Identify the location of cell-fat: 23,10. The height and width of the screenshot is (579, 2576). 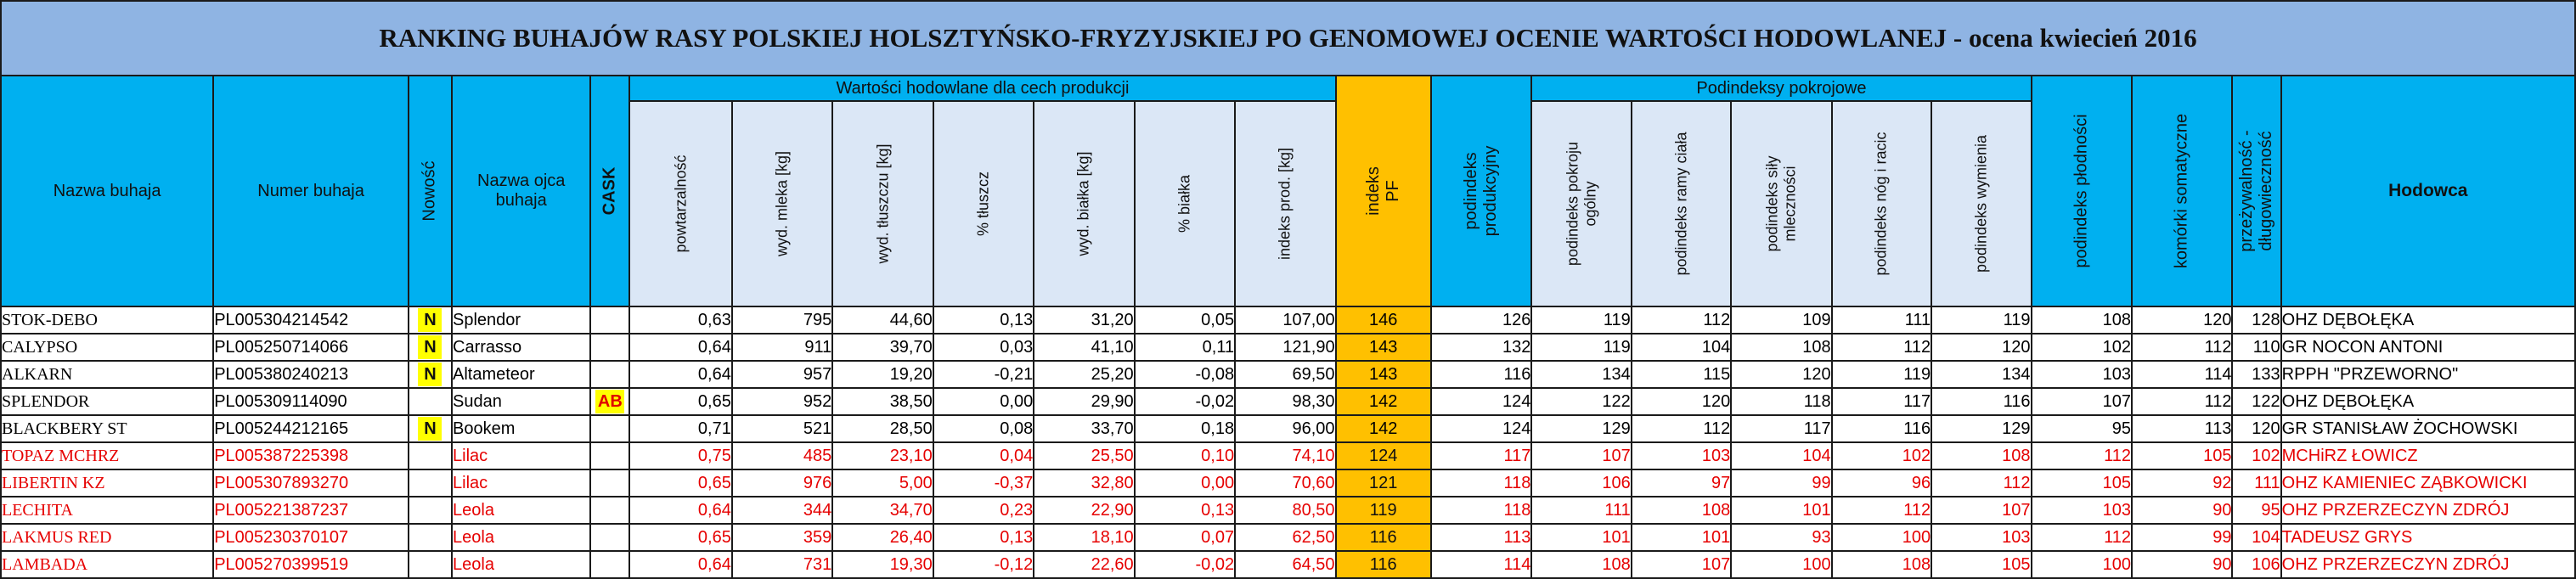
(882, 455).